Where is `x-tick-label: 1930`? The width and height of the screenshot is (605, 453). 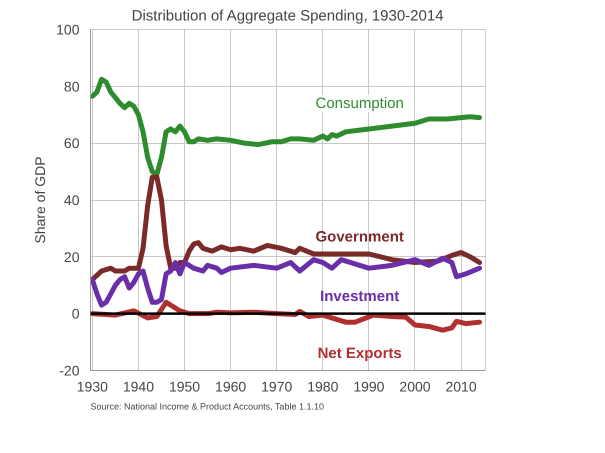
x-tick-label: 1930 is located at coordinates (92, 386).